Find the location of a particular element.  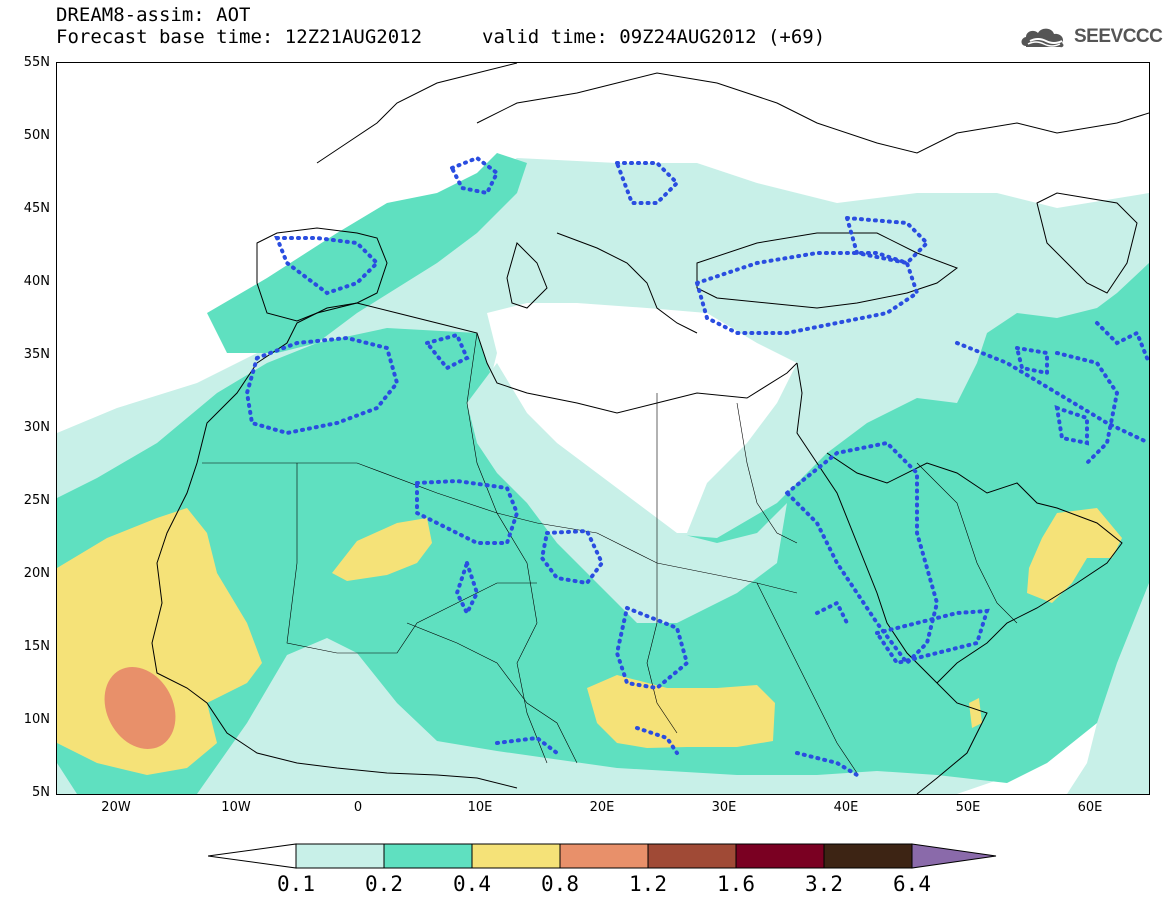

colorbar-swatch-0.4 is located at coordinates (516, 856).